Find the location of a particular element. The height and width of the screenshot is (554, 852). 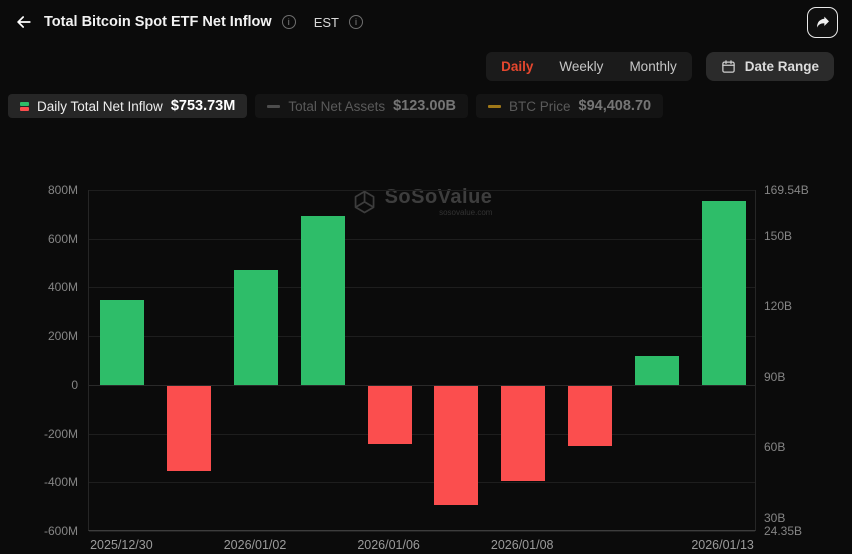

period-tabs: Daily Weekly Monthly is located at coordinates (589, 66).